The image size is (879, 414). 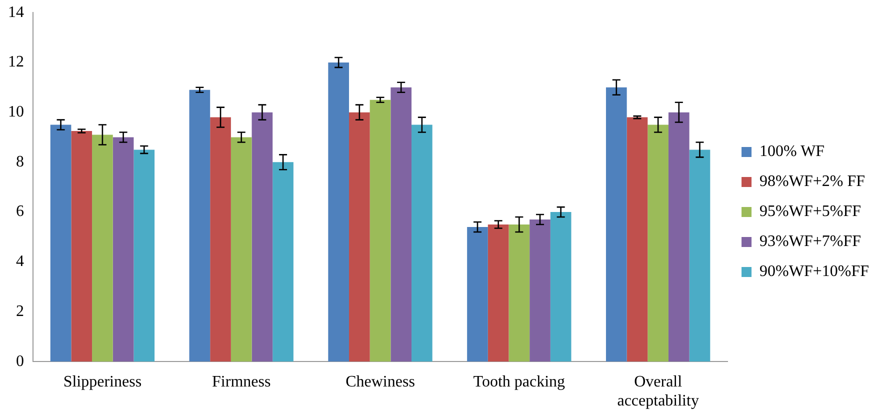 I want to click on y-tick-label: 14, so click(x=16, y=12).